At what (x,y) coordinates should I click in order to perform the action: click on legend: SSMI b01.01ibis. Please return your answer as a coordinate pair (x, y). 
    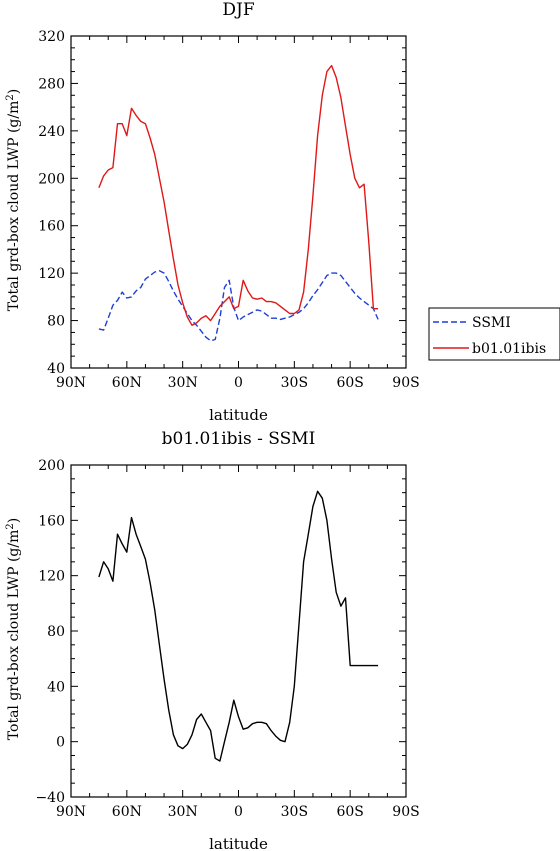
    Looking at the image, I should click on (494, 334).